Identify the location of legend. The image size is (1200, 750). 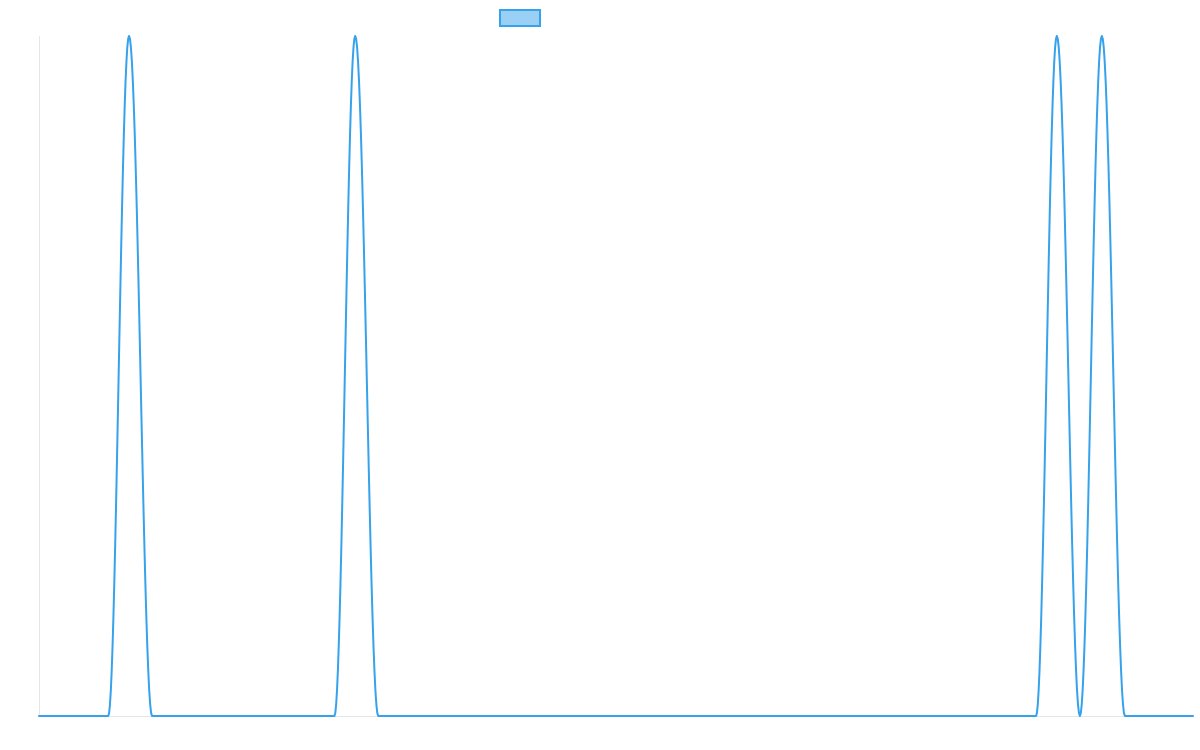
(520, 18).